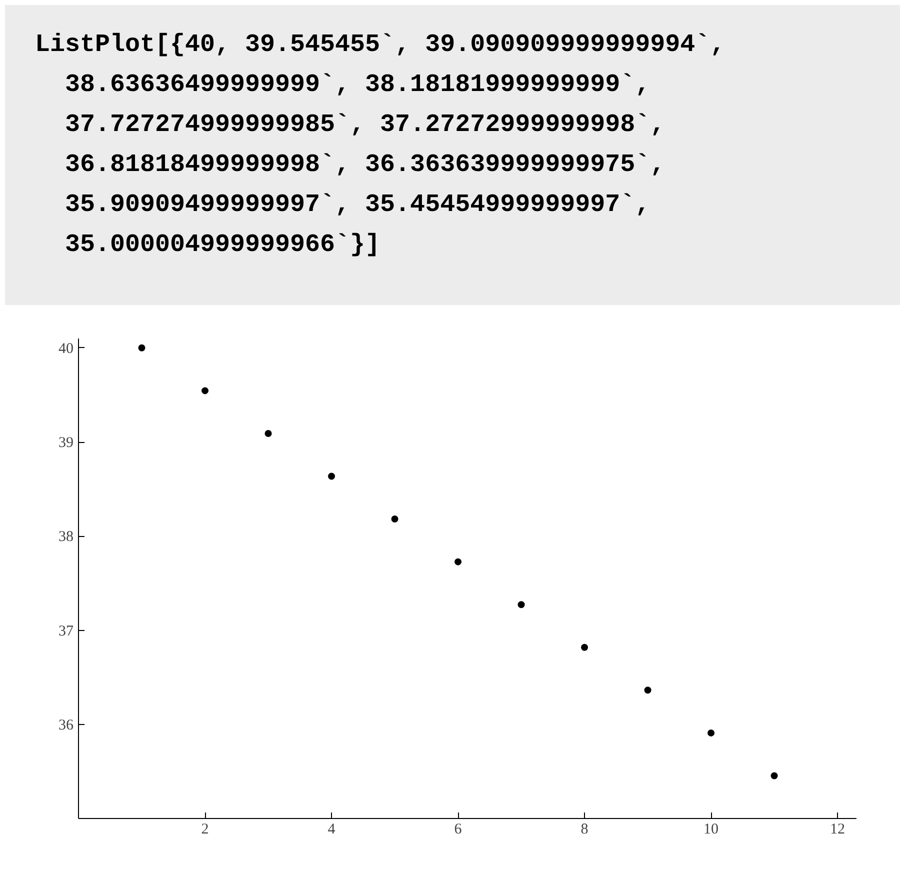 The height and width of the screenshot is (873, 901). What do you see at coordinates (66, 631) in the screenshot?
I see `y-tick-label: 37` at bounding box center [66, 631].